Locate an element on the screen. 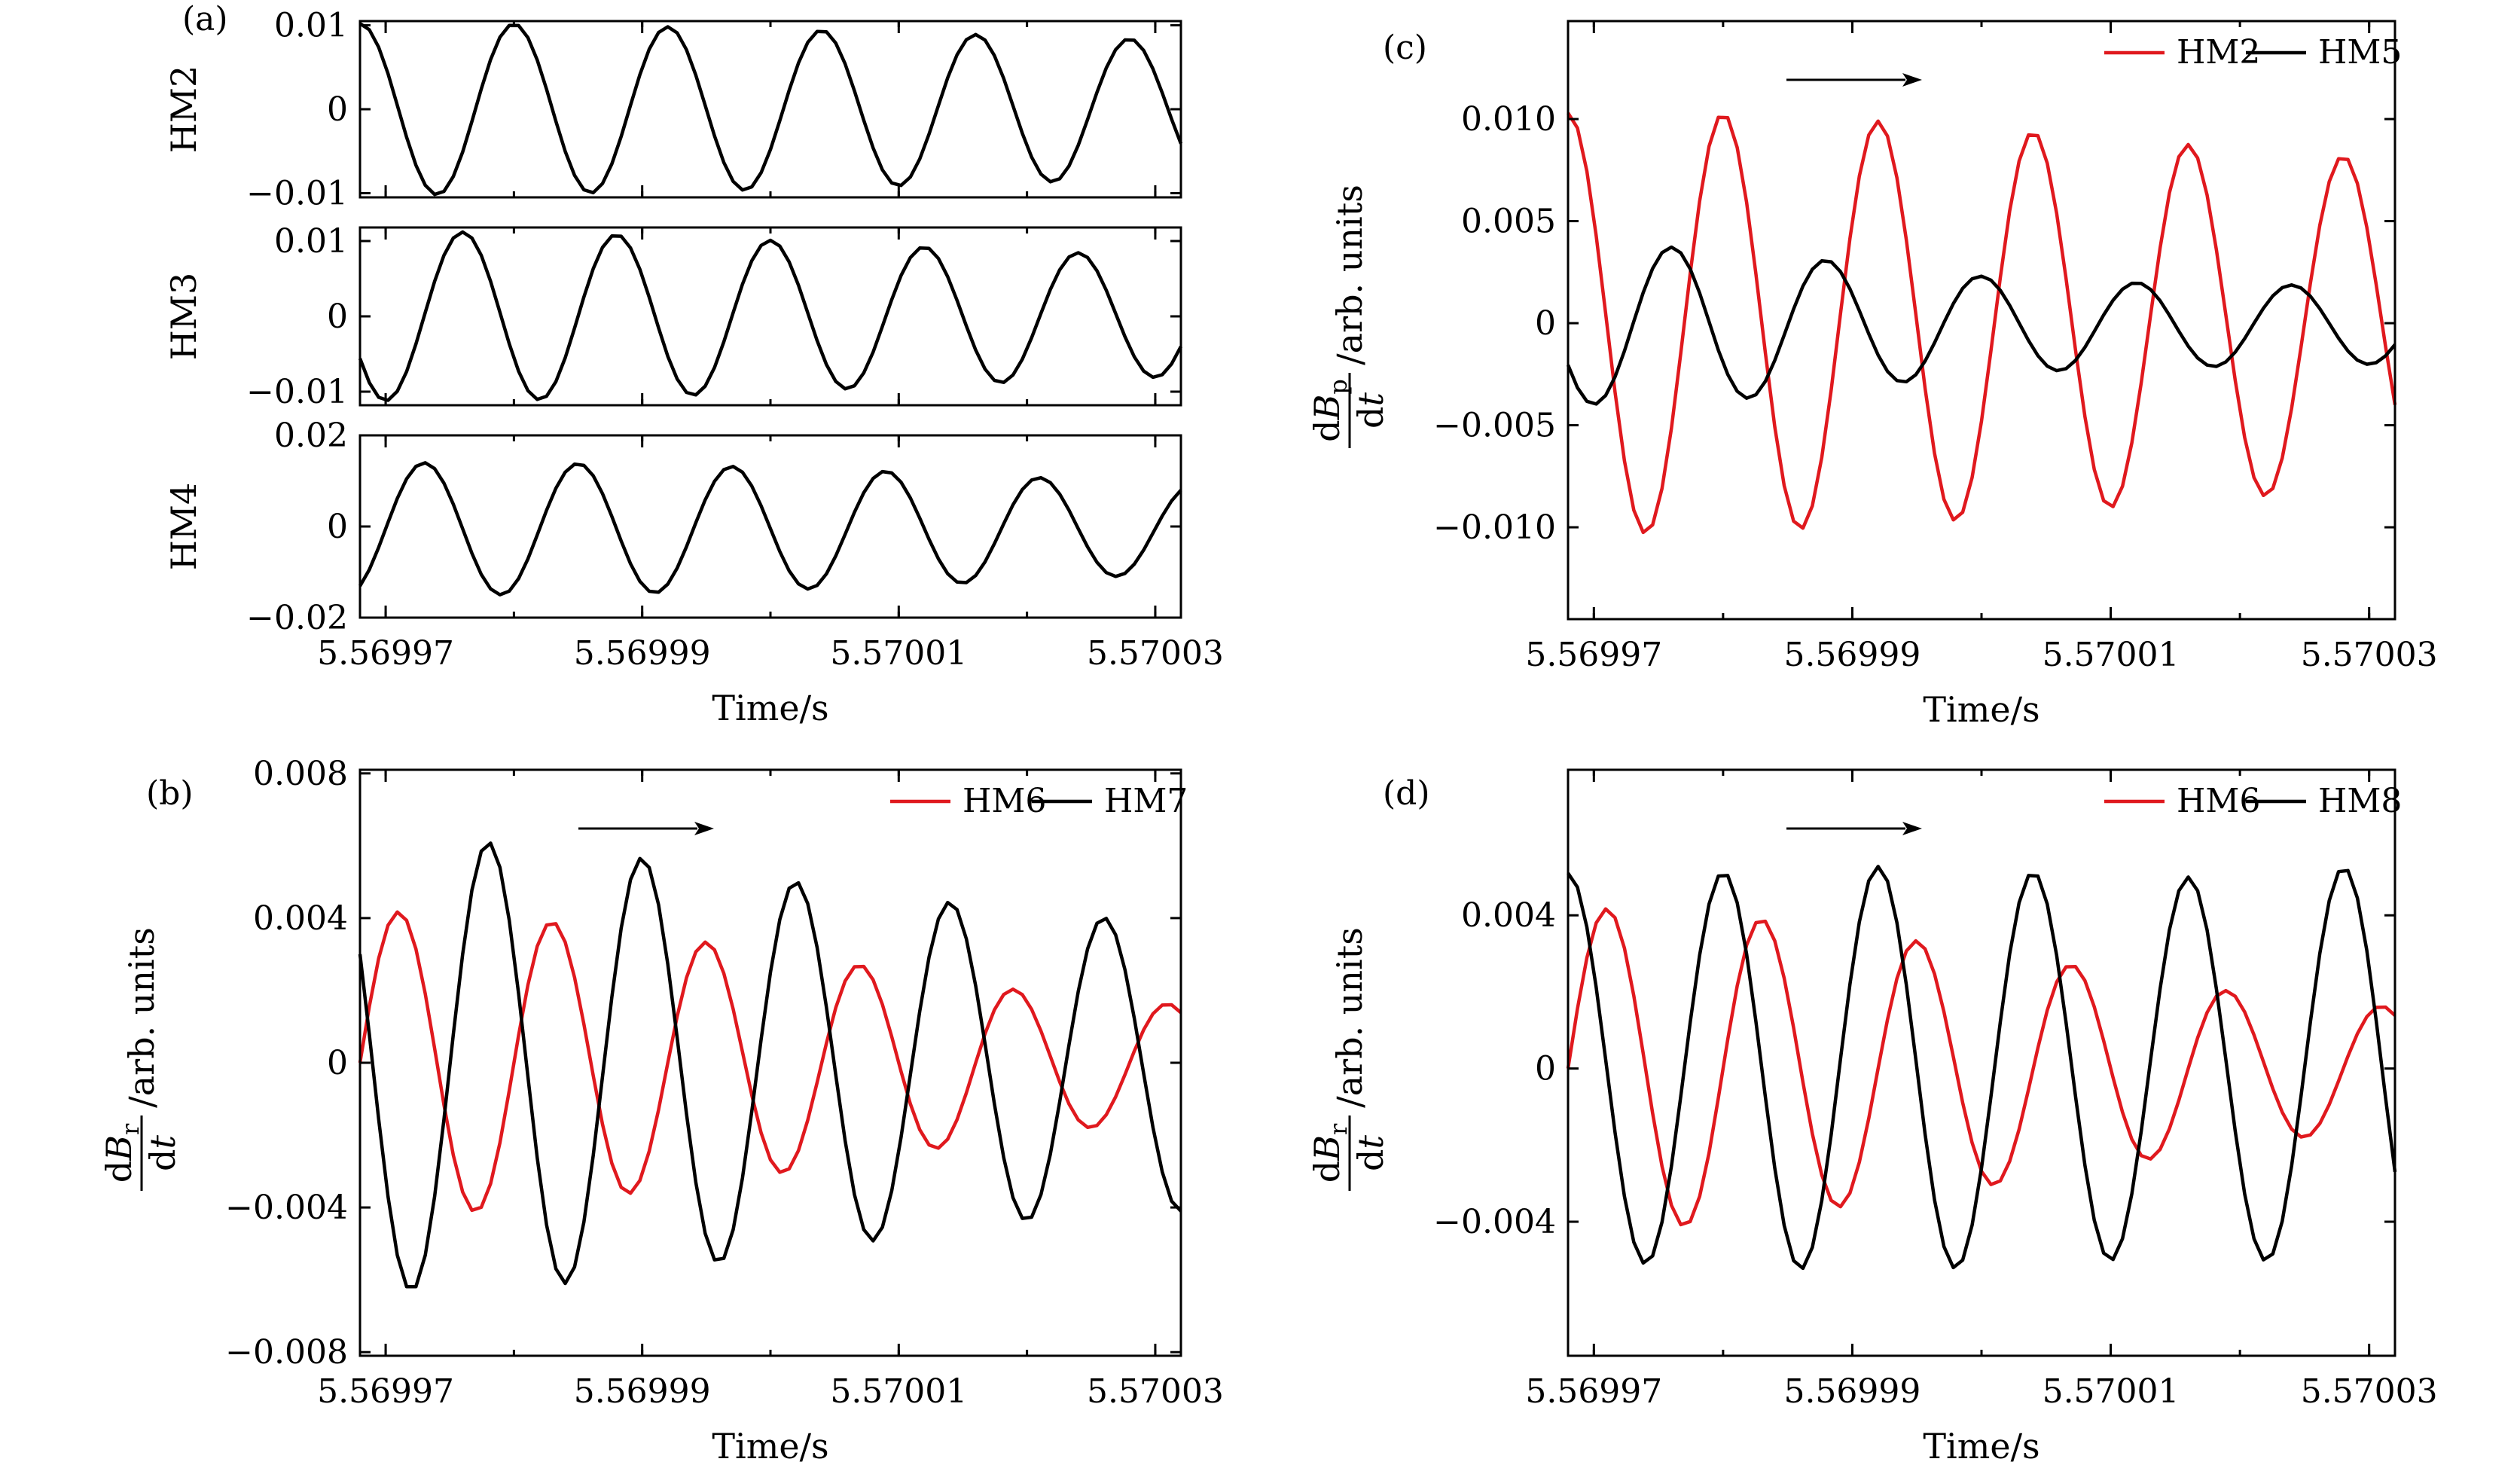 Image resolution: width=2520 pixels, height=1468 pixels. panel-b-x-axis-label: Time/s is located at coordinates (770, 1446).